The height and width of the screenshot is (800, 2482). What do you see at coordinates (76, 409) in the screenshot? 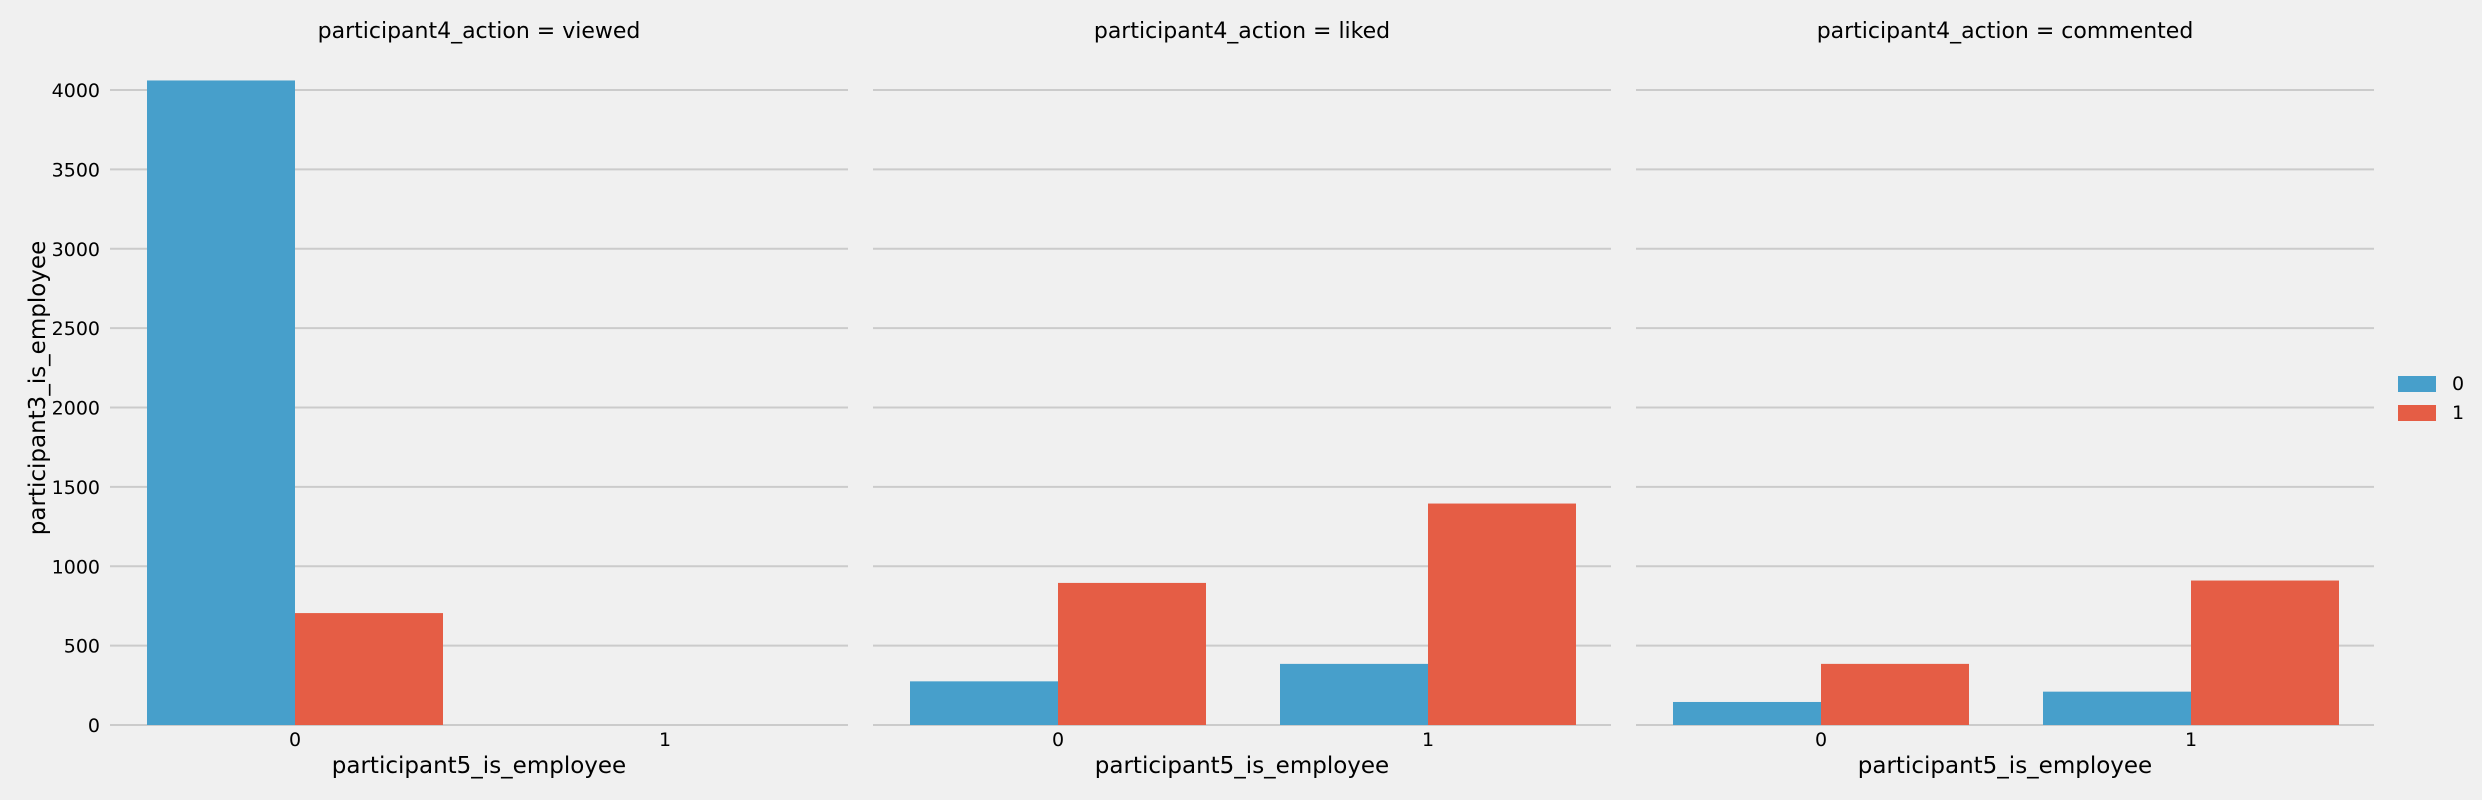
I see `y-tick-label: 2000` at bounding box center [76, 409].